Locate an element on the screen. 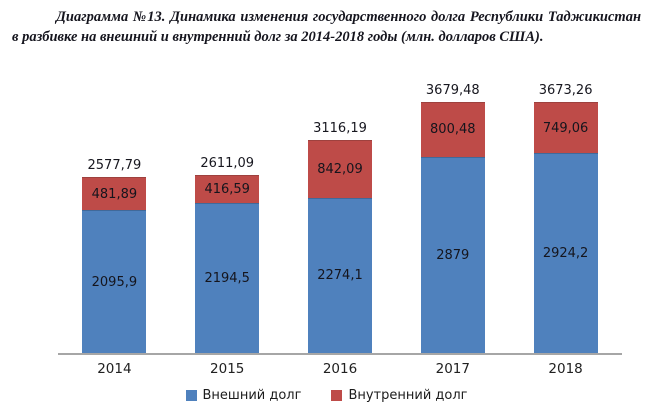 This screenshot has width=653, height=416. segment-value-label: 842,09 is located at coordinates (340, 170).